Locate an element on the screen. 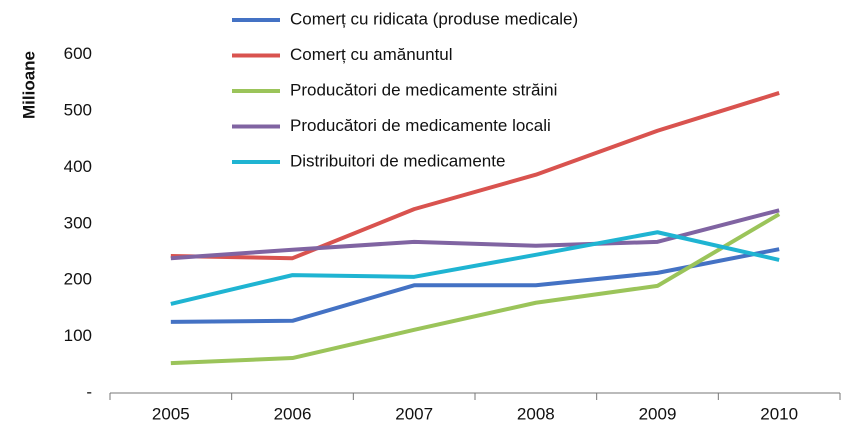 Image resolution: width=849 pixels, height=425 pixels. x-tick-label: 2006 is located at coordinates (293, 413).